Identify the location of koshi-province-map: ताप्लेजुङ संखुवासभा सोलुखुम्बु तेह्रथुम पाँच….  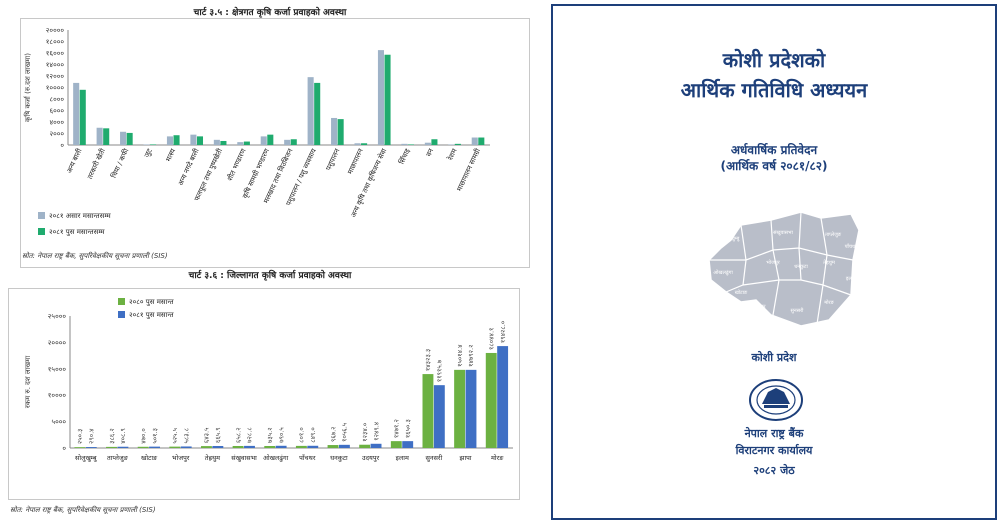
(784, 269).